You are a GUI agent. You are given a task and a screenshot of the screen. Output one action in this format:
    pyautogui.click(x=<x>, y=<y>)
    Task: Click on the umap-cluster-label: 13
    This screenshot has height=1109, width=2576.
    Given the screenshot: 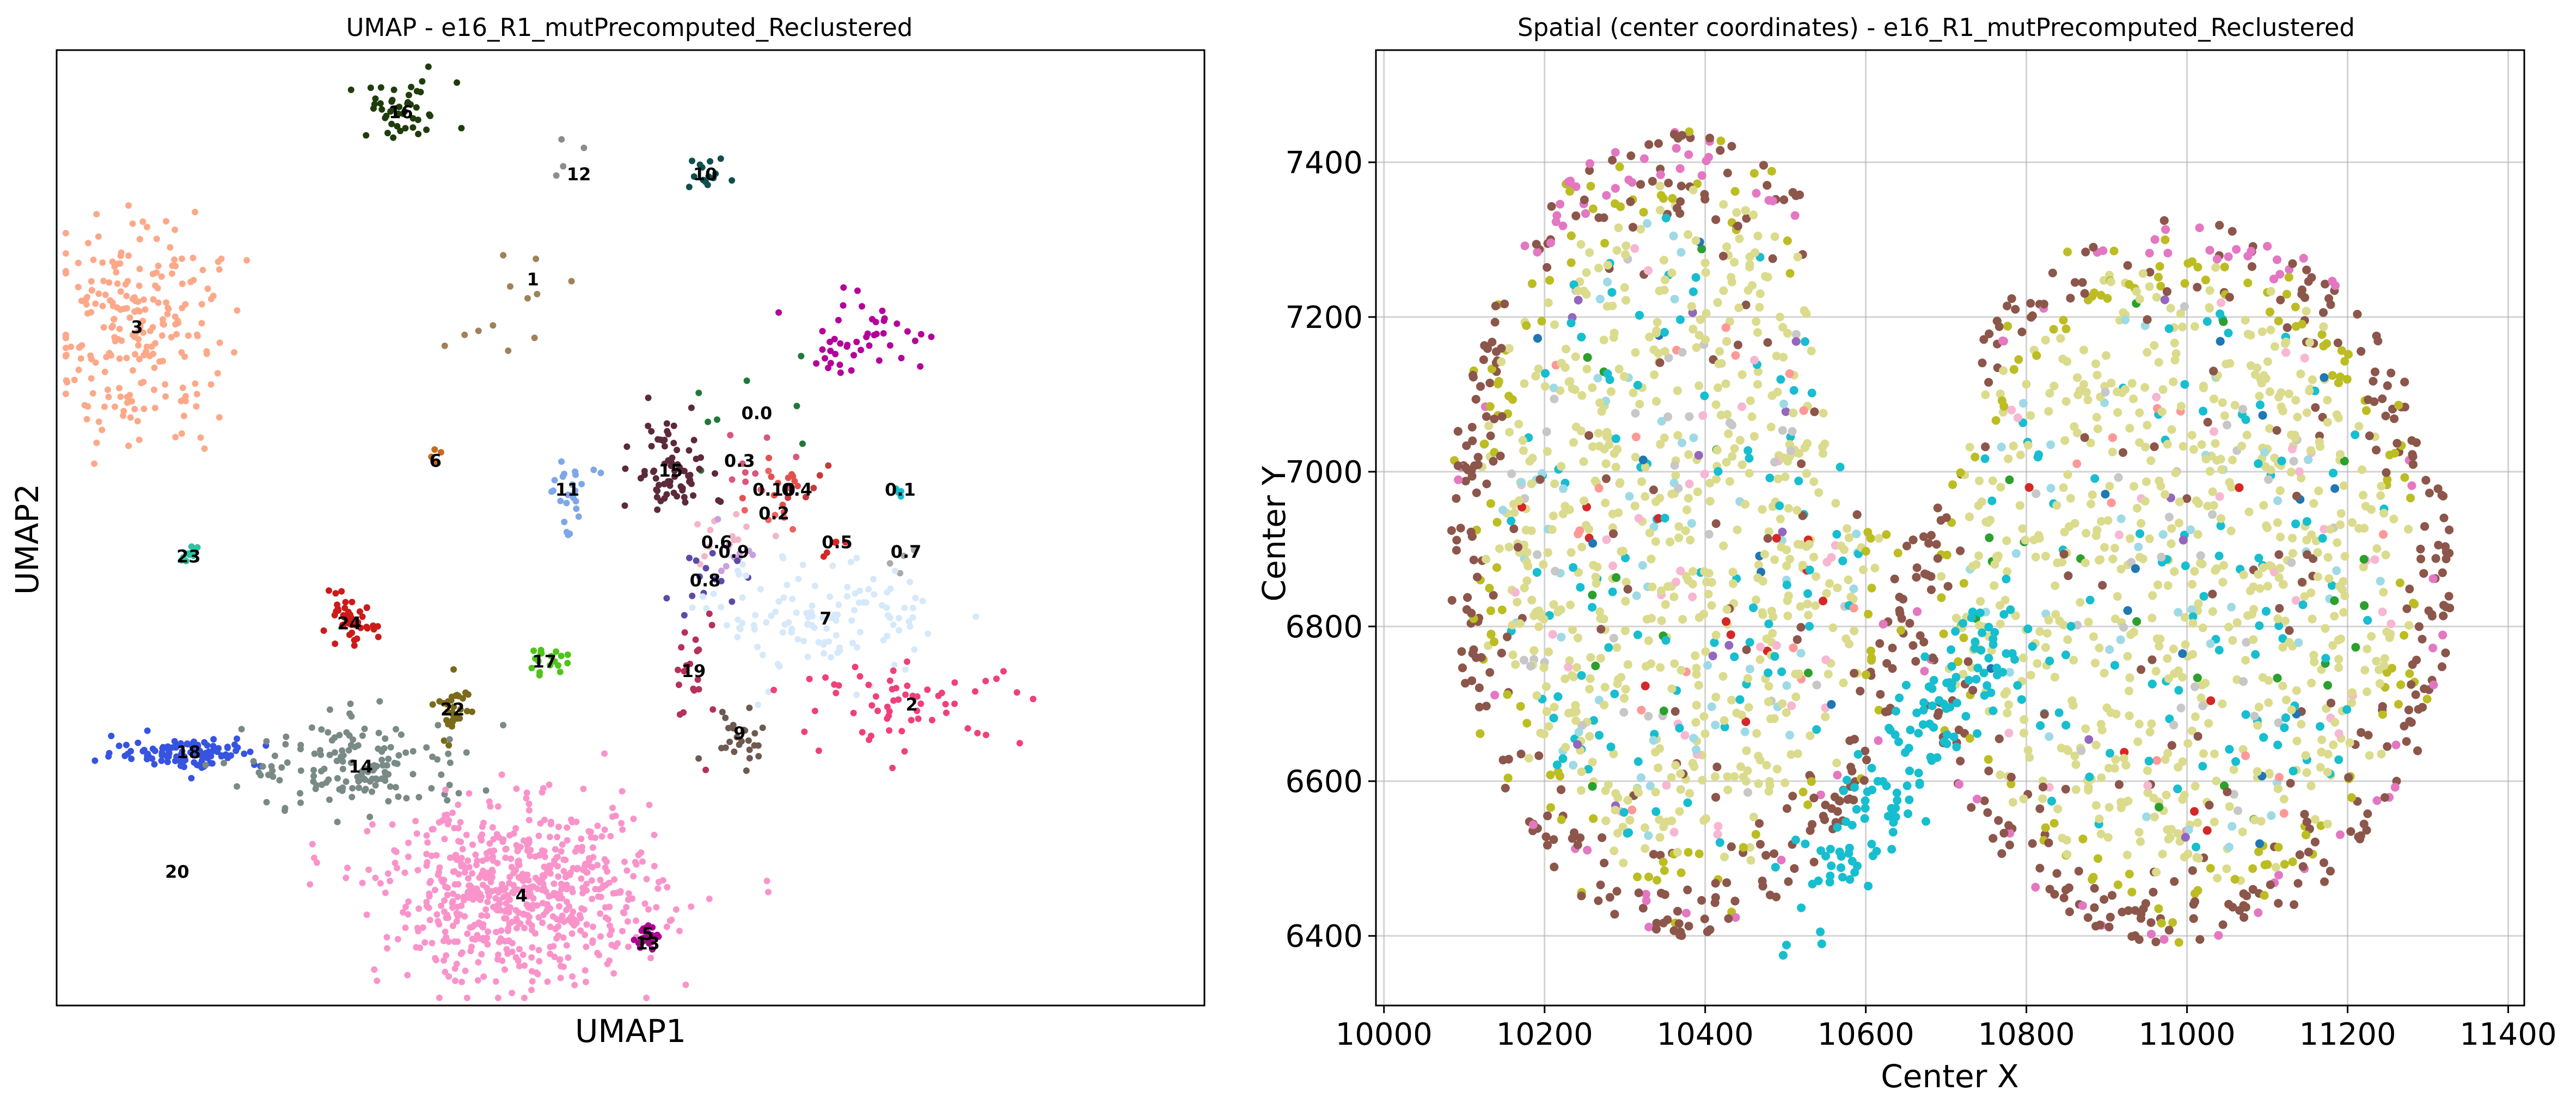 What is the action you would take?
    pyautogui.click(x=647, y=943)
    